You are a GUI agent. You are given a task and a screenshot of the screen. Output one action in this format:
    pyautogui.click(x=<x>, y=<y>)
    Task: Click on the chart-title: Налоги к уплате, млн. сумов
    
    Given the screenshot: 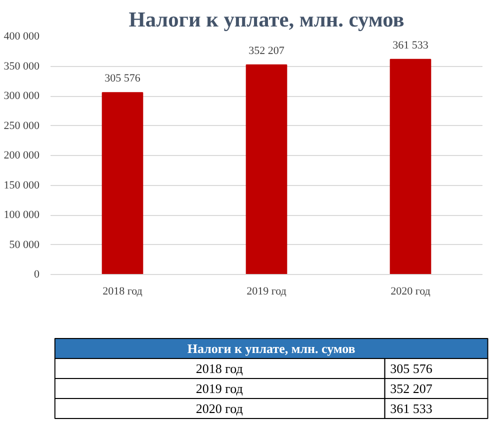 What is the action you would take?
    pyautogui.click(x=266, y=20)
    